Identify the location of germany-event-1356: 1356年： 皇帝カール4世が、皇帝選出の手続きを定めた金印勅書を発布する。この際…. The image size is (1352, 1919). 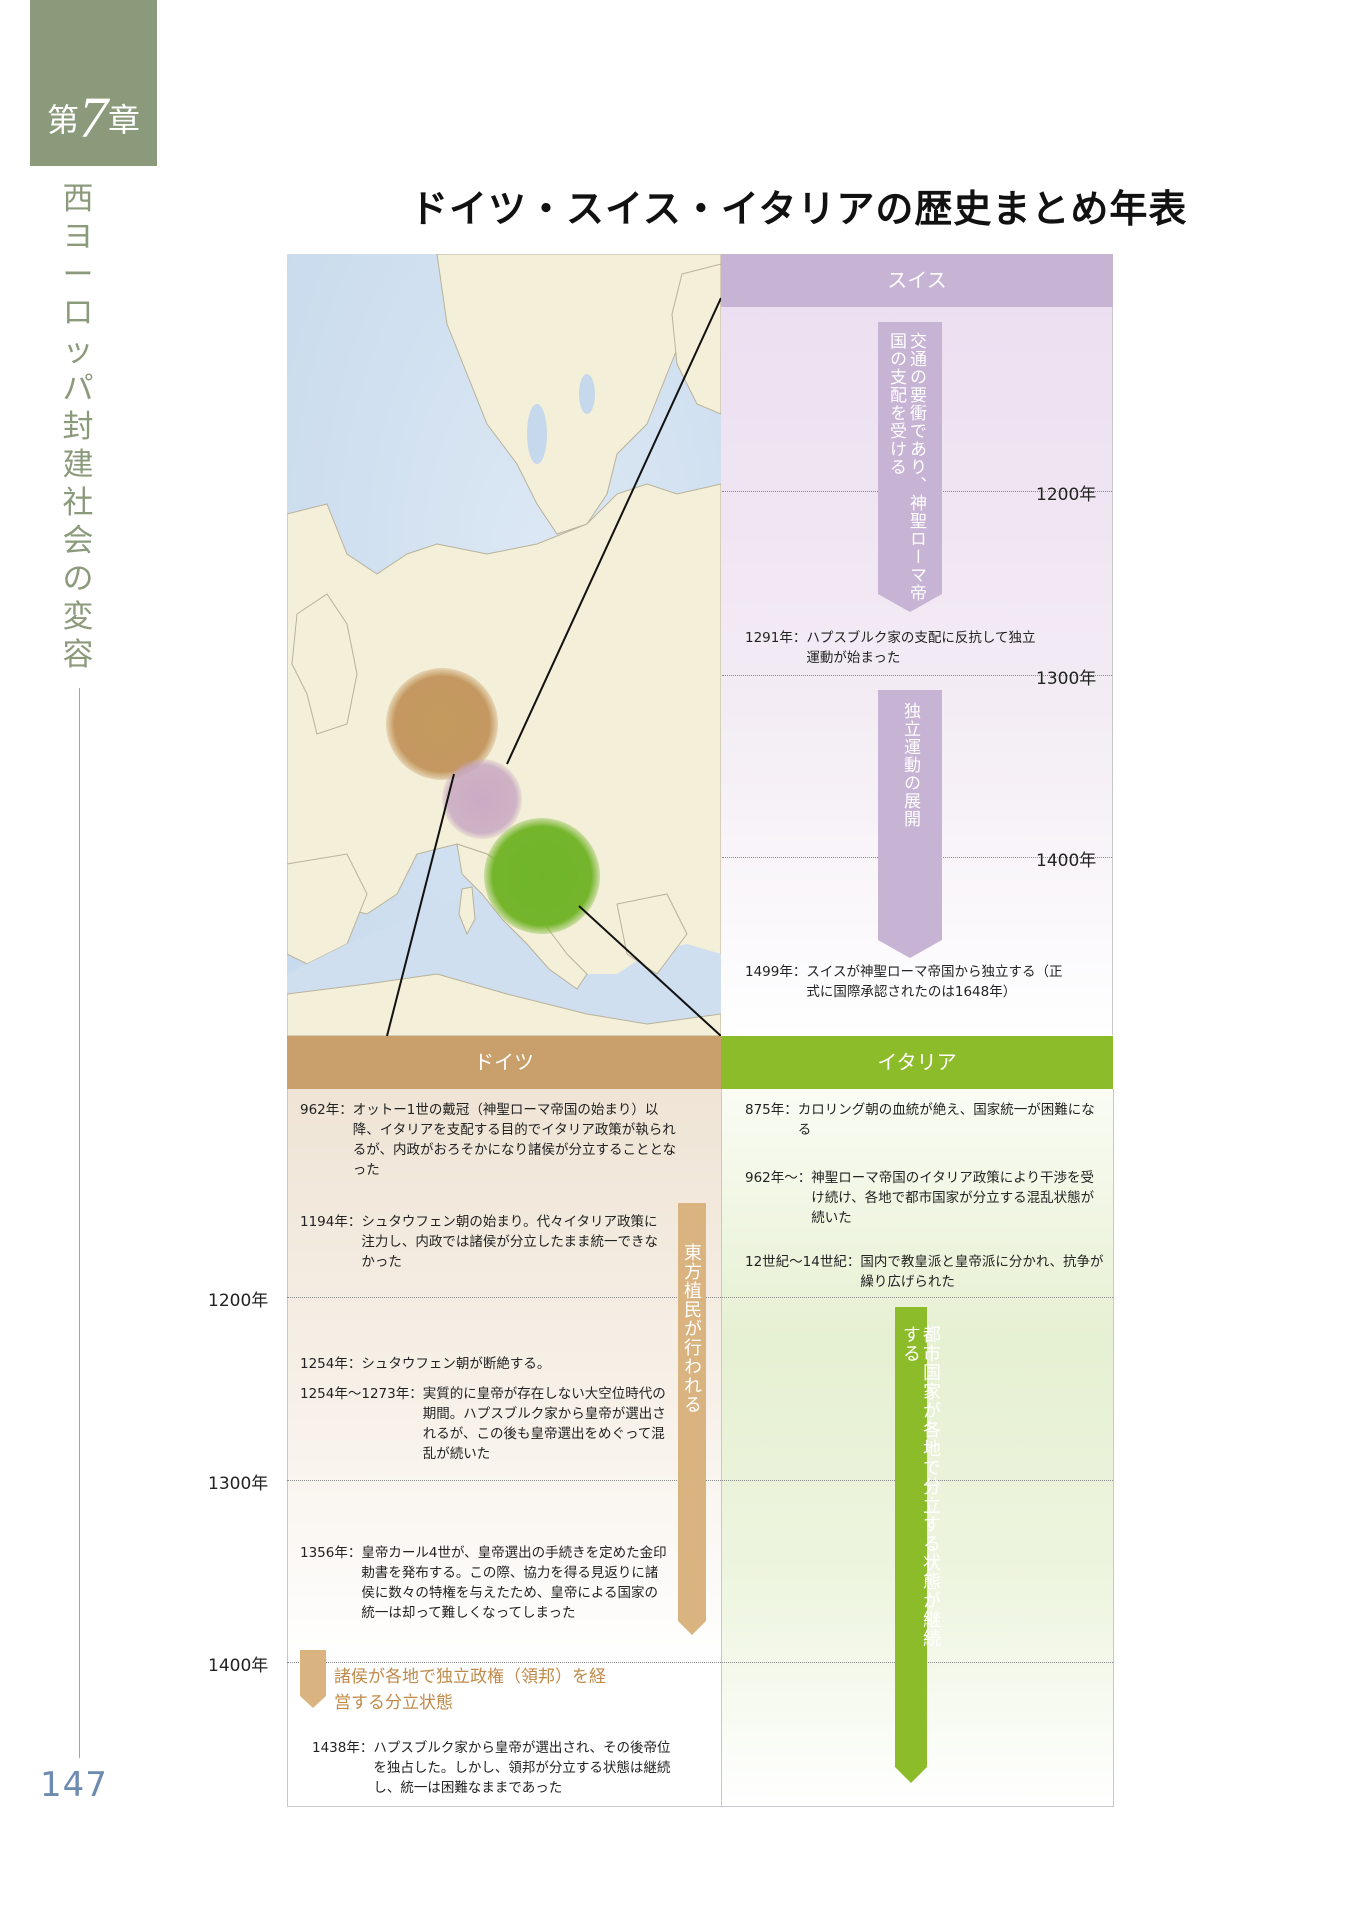
(483, 1583).